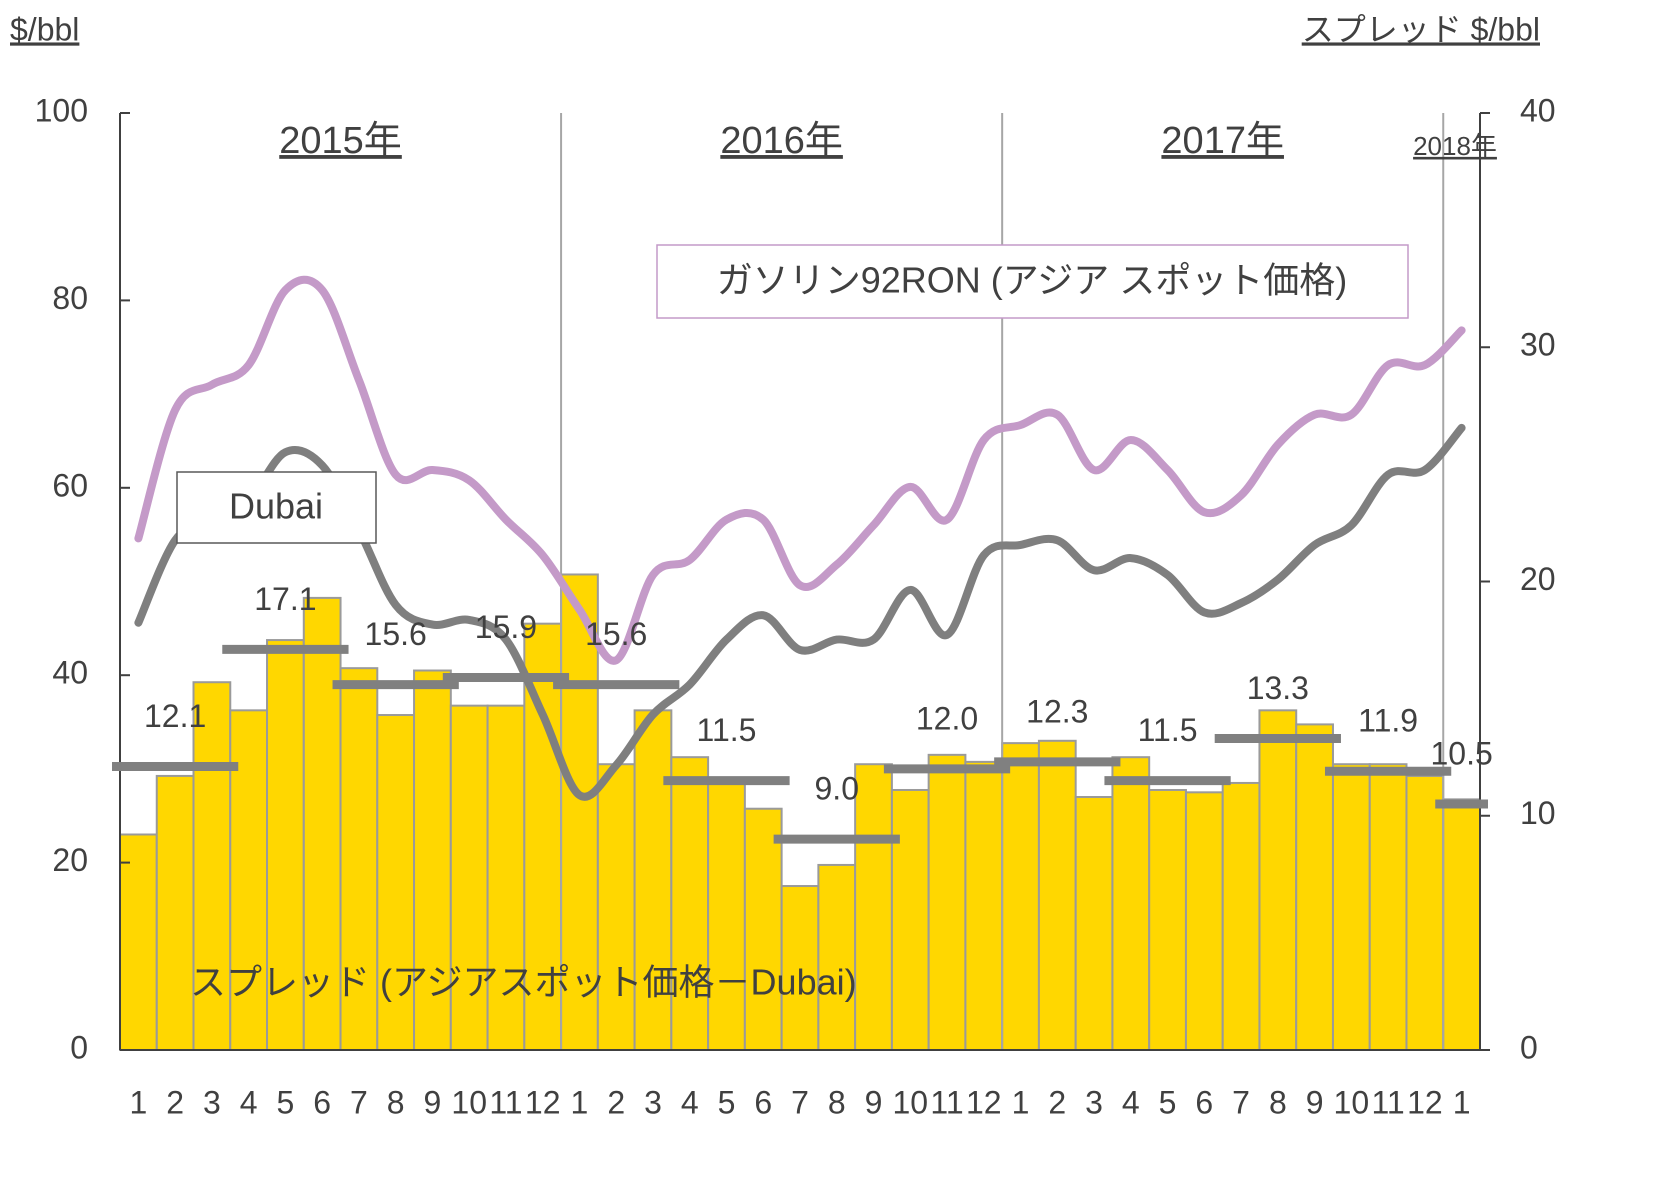 This screenshot has height=1188, width=1669. I want to click on y2-tick-label: 30, so click(1538, 345).